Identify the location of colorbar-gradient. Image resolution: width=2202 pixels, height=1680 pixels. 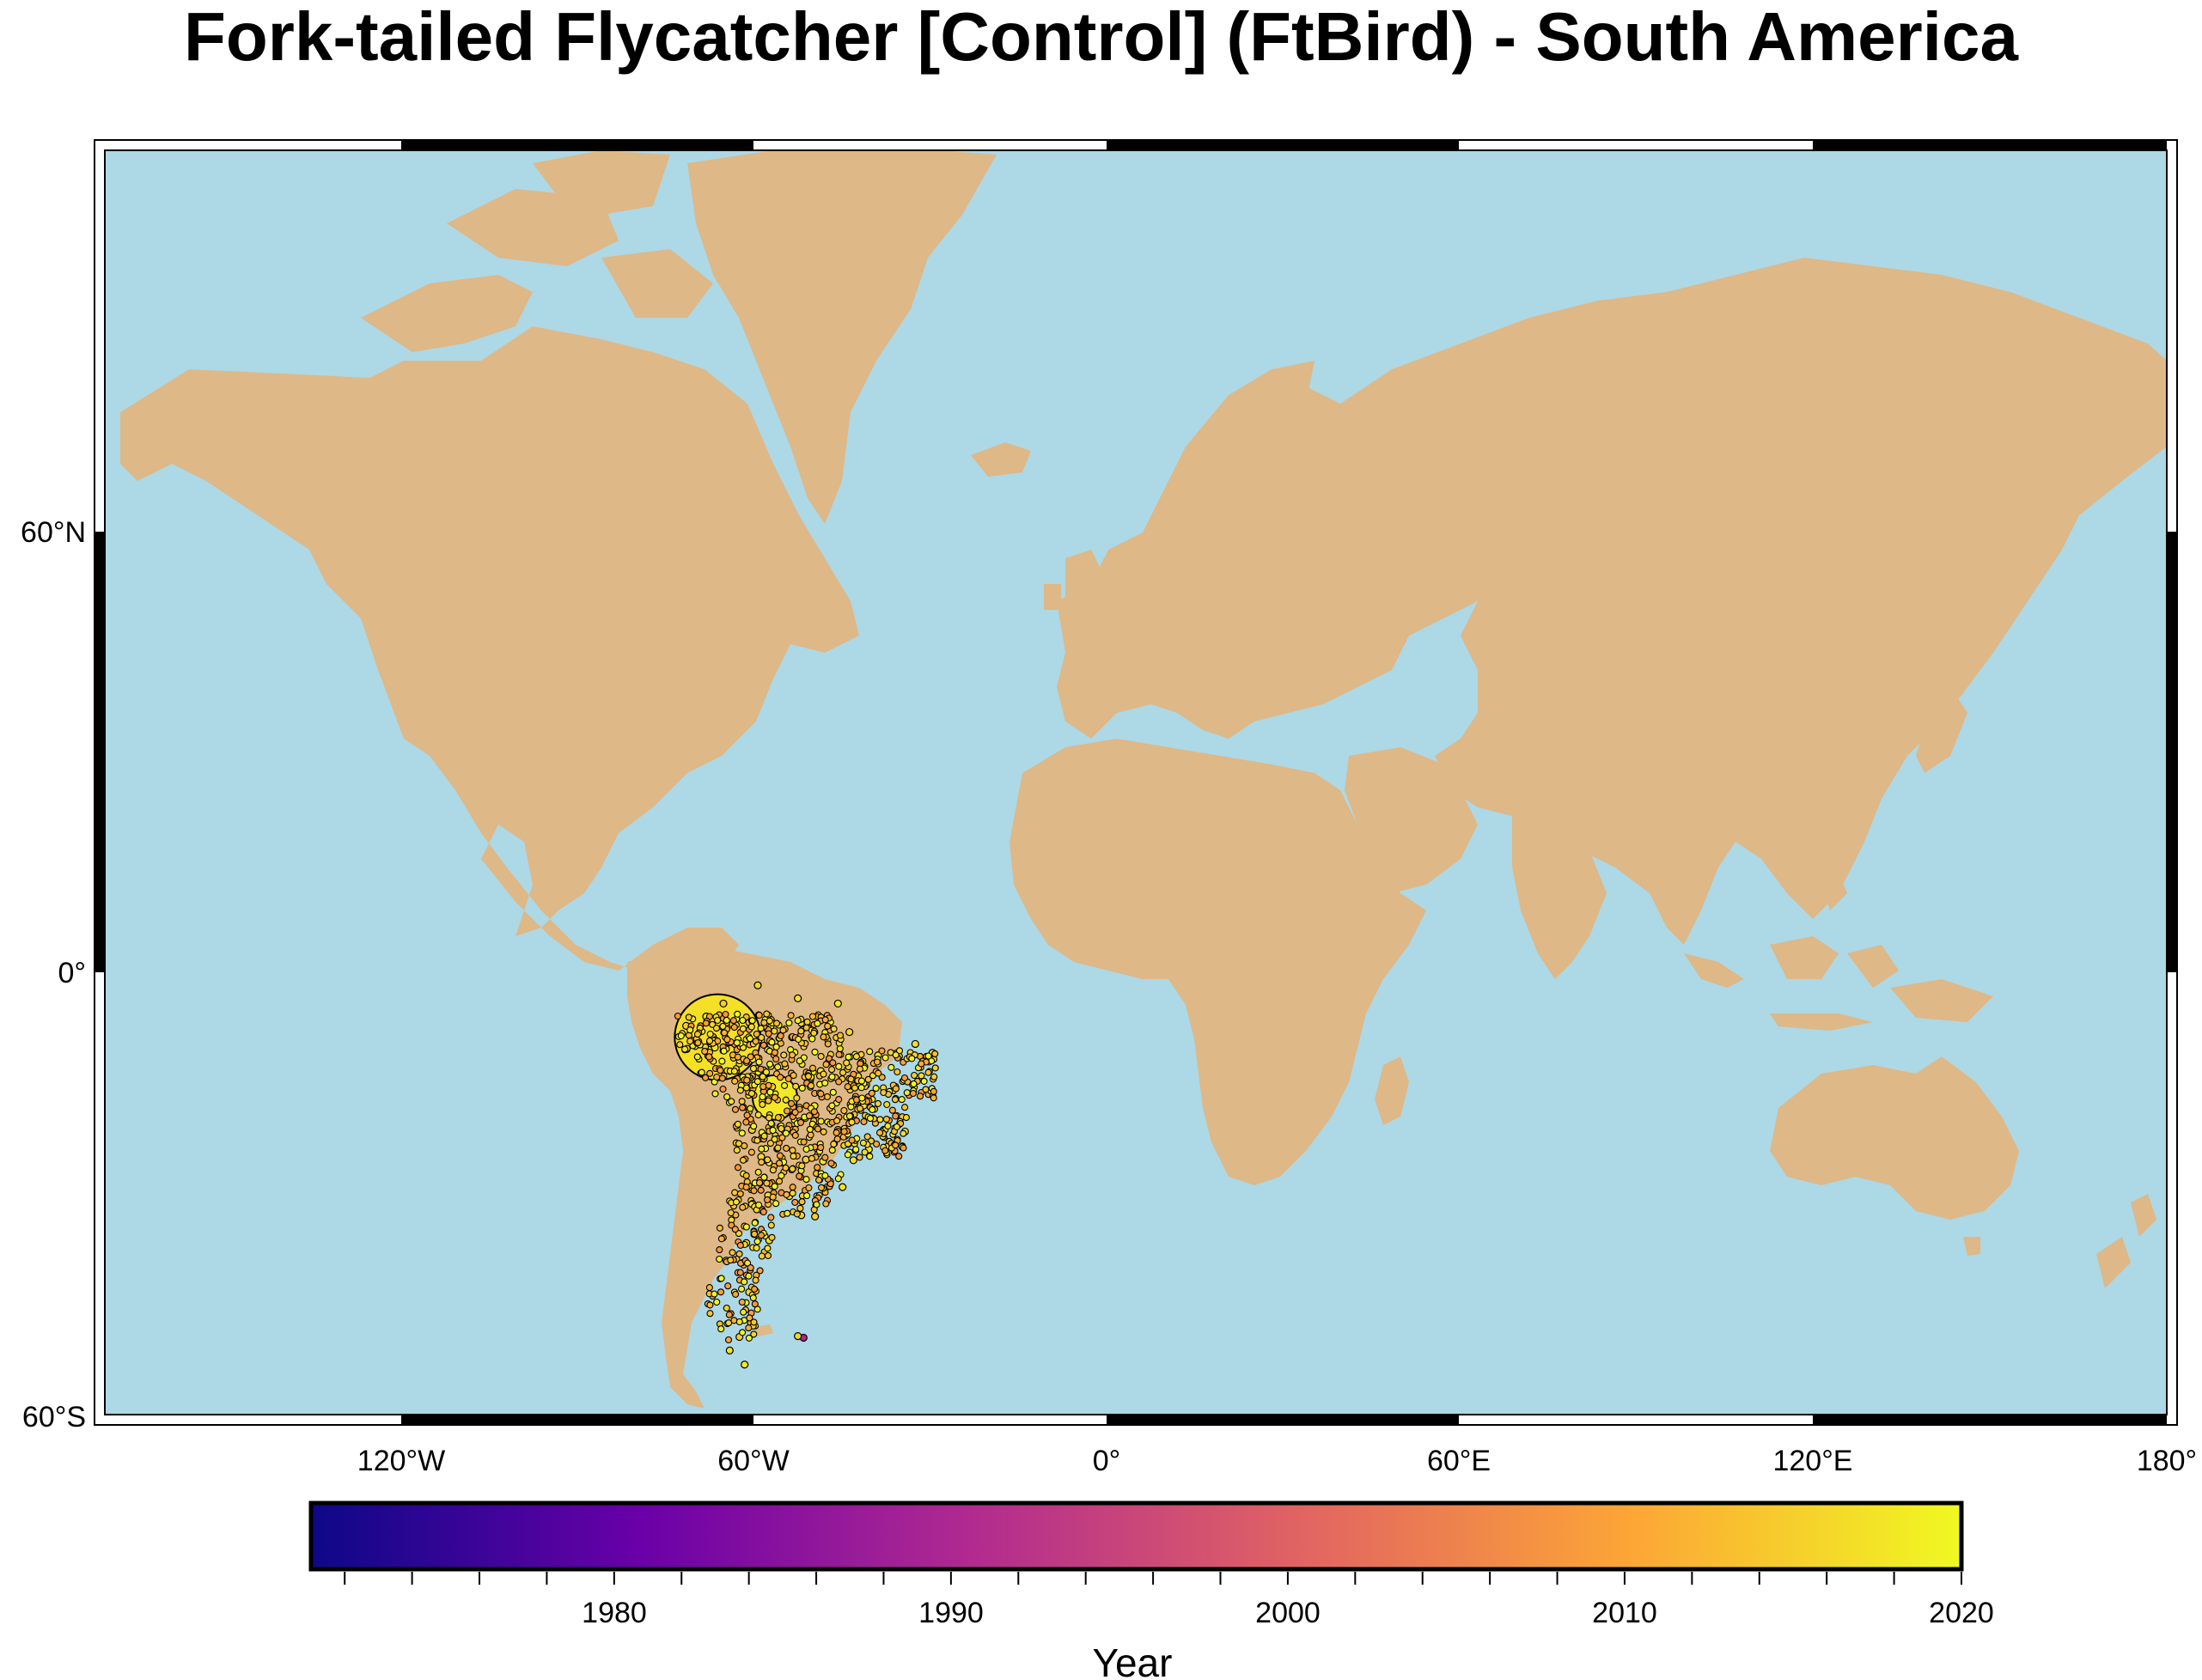
(1136, 1536).